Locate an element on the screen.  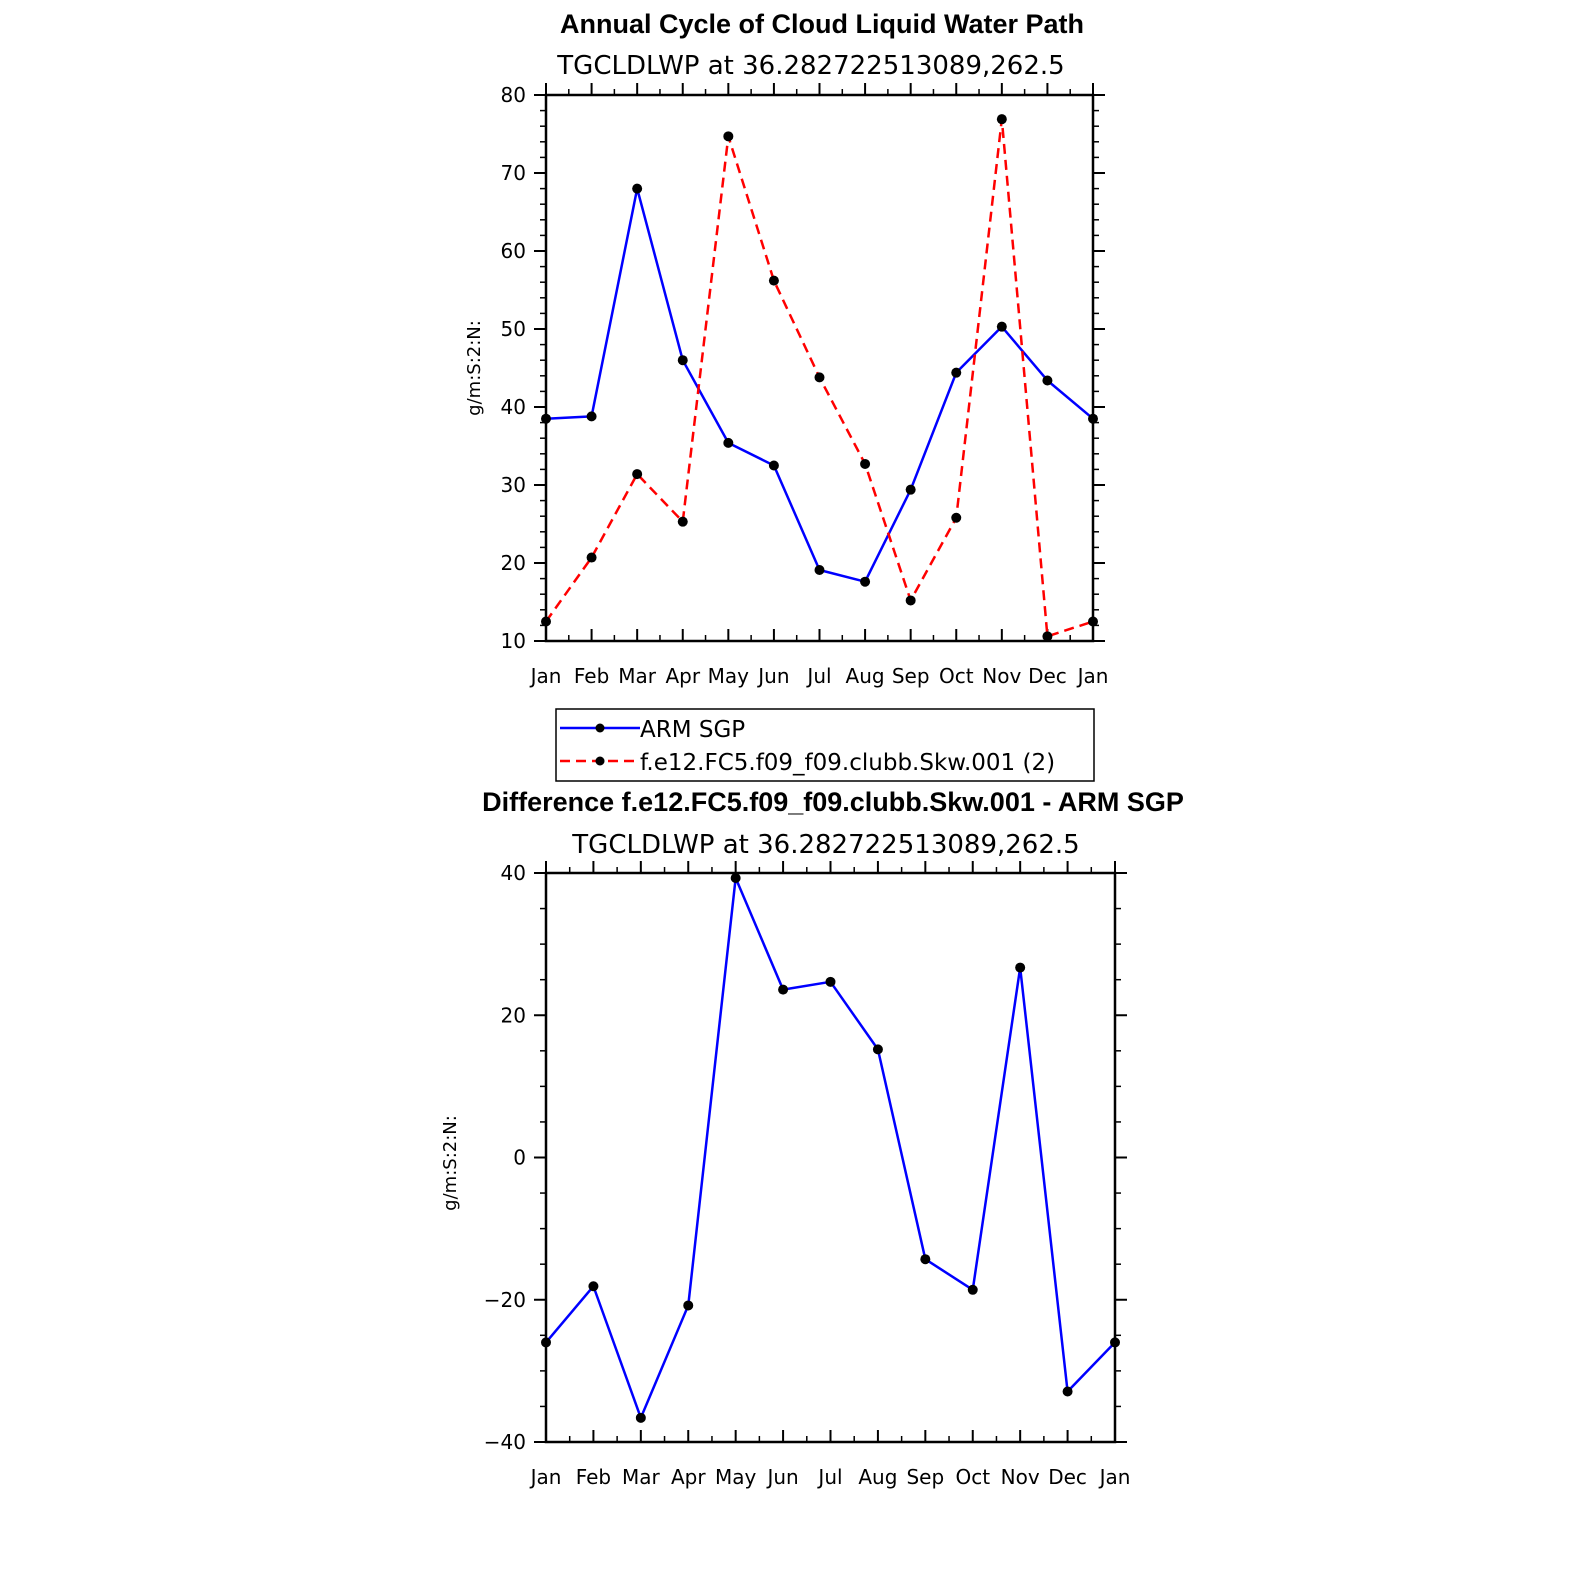
y-tick-label: 10 is located at coordinates (513, 641).